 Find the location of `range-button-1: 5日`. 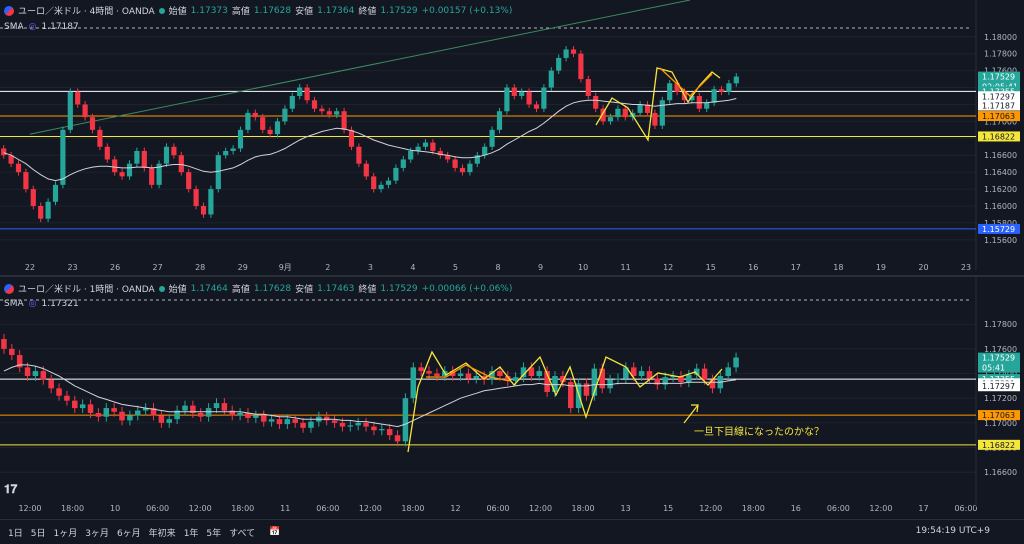

range-button-1: 5日 is located at coordinates (38, 533).